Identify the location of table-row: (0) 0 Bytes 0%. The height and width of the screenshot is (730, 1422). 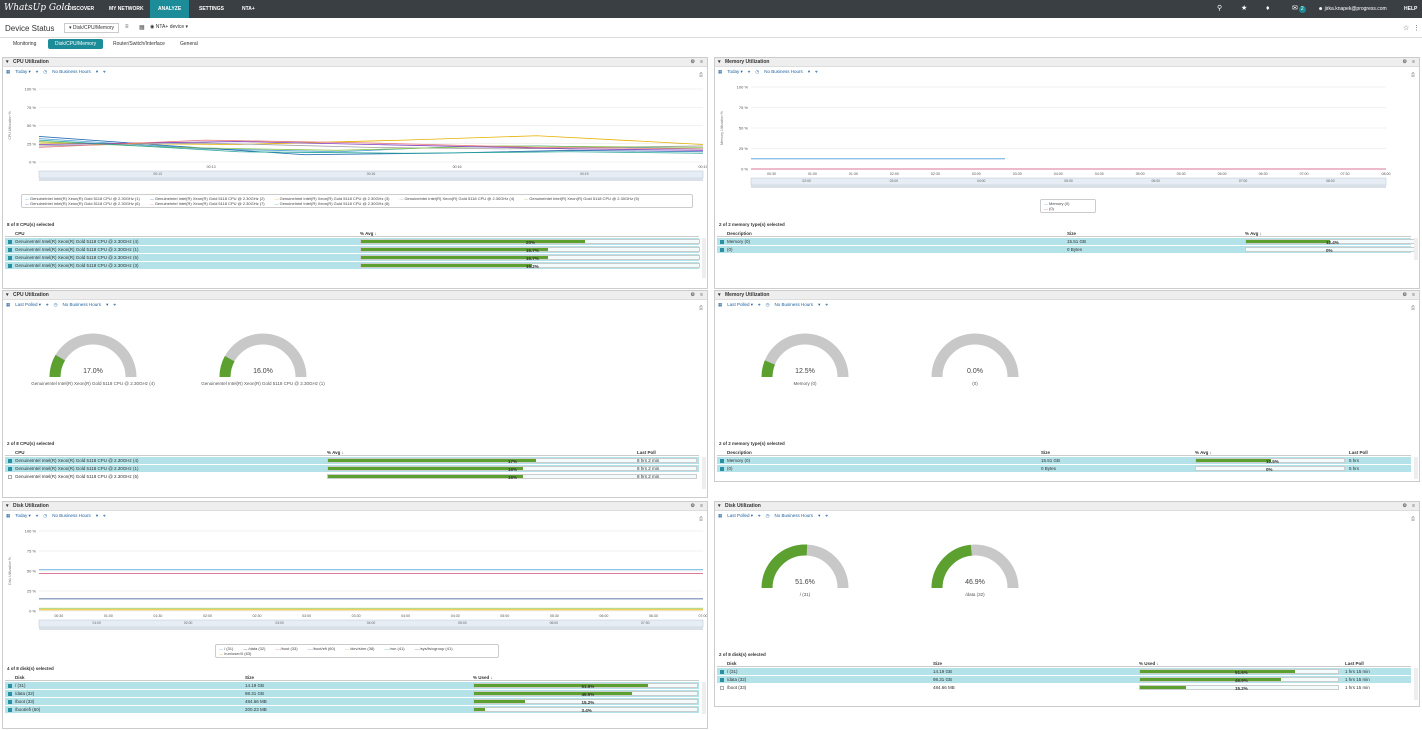
(1066, 249).